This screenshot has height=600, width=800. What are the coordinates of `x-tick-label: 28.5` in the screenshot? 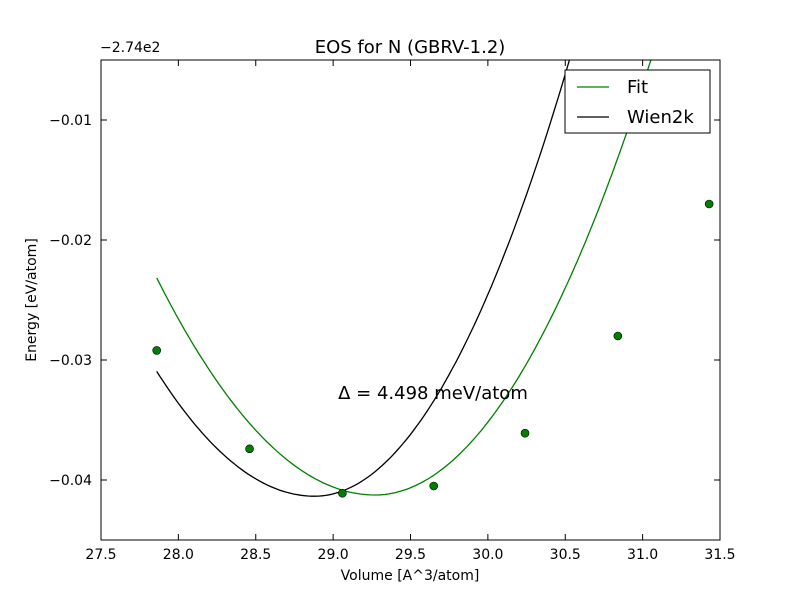 It's located at (255, 555).